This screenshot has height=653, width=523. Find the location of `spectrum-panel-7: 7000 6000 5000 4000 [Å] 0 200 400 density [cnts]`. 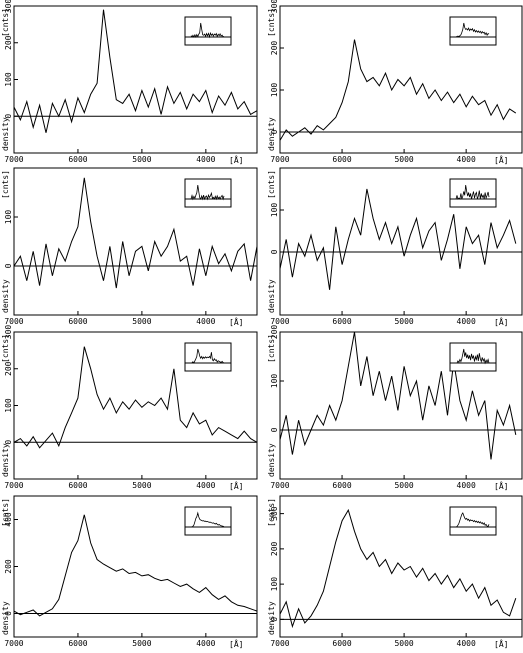

spectrum-panel-7: 7000 6000 5000 4000 [Å] 0 200 400 density [cnts] is located at coordinates (129, 572).